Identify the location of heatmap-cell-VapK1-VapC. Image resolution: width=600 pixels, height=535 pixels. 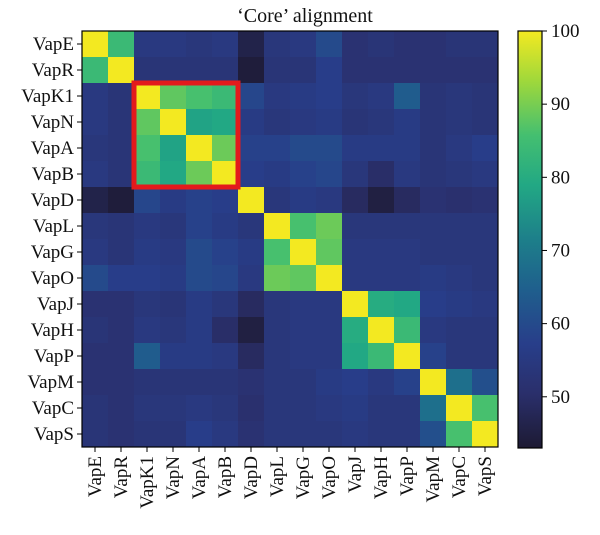
(459, 96).